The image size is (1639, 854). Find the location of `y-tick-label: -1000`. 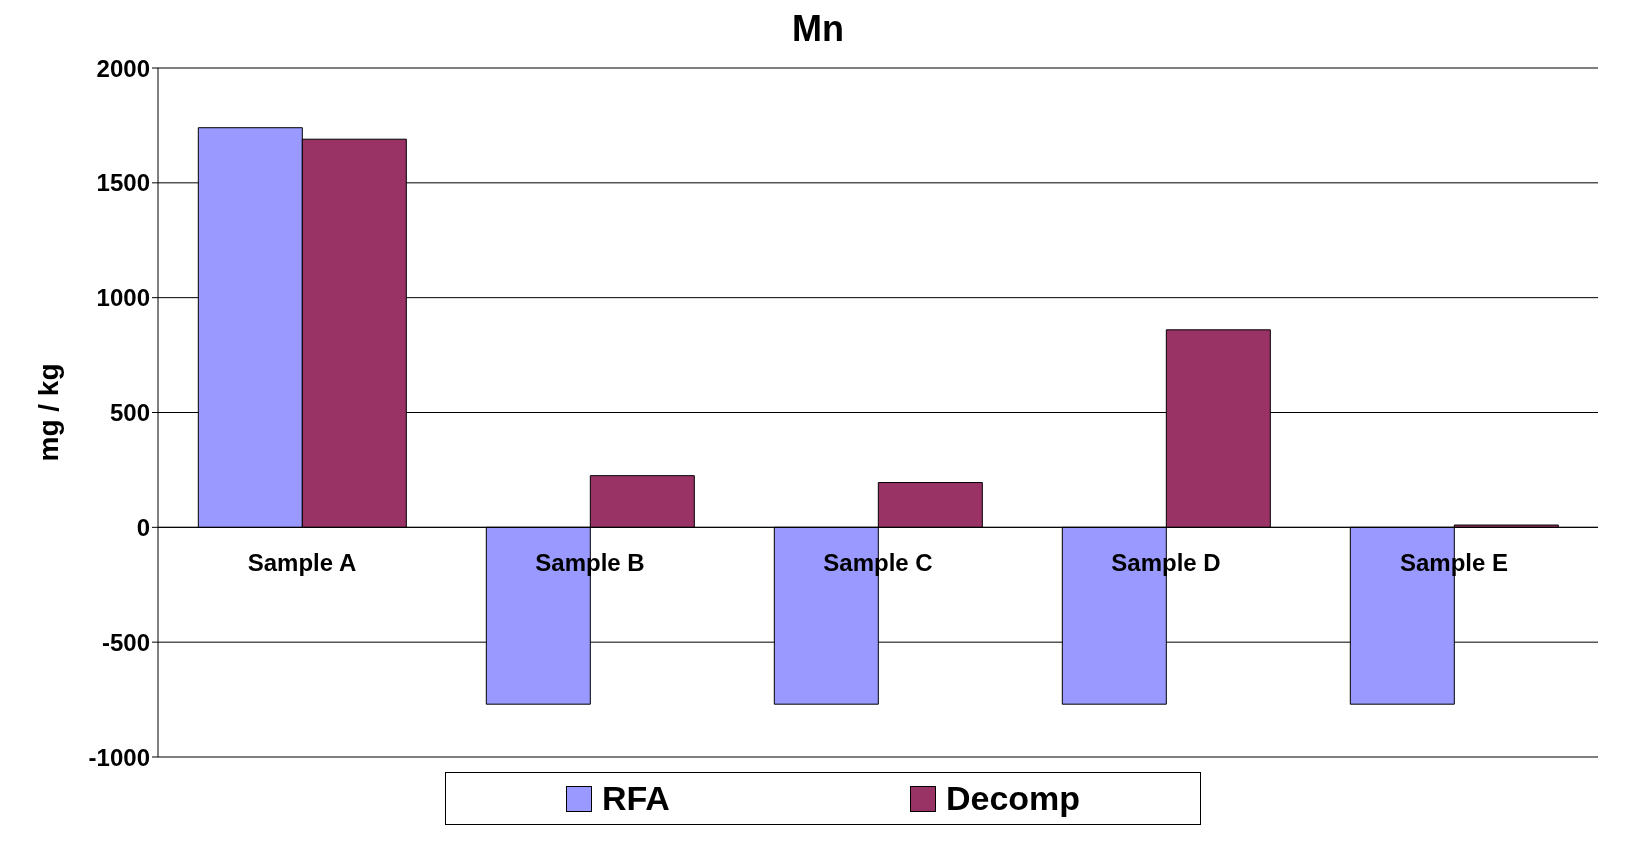

y-tick-label: -1000 is located at coordinates (119, 757).